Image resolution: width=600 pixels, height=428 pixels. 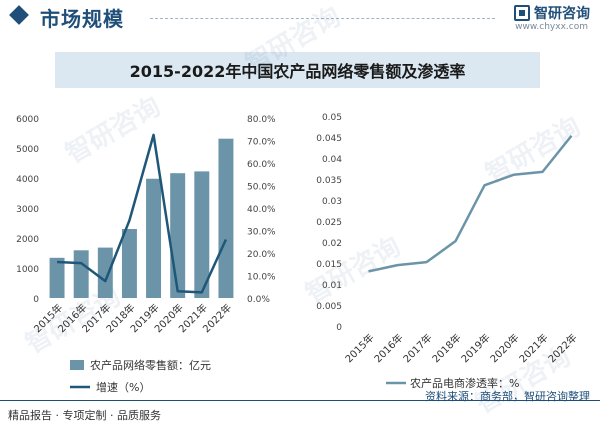 I want to click on y-tick: 0.005, so click(x=329, y=307).